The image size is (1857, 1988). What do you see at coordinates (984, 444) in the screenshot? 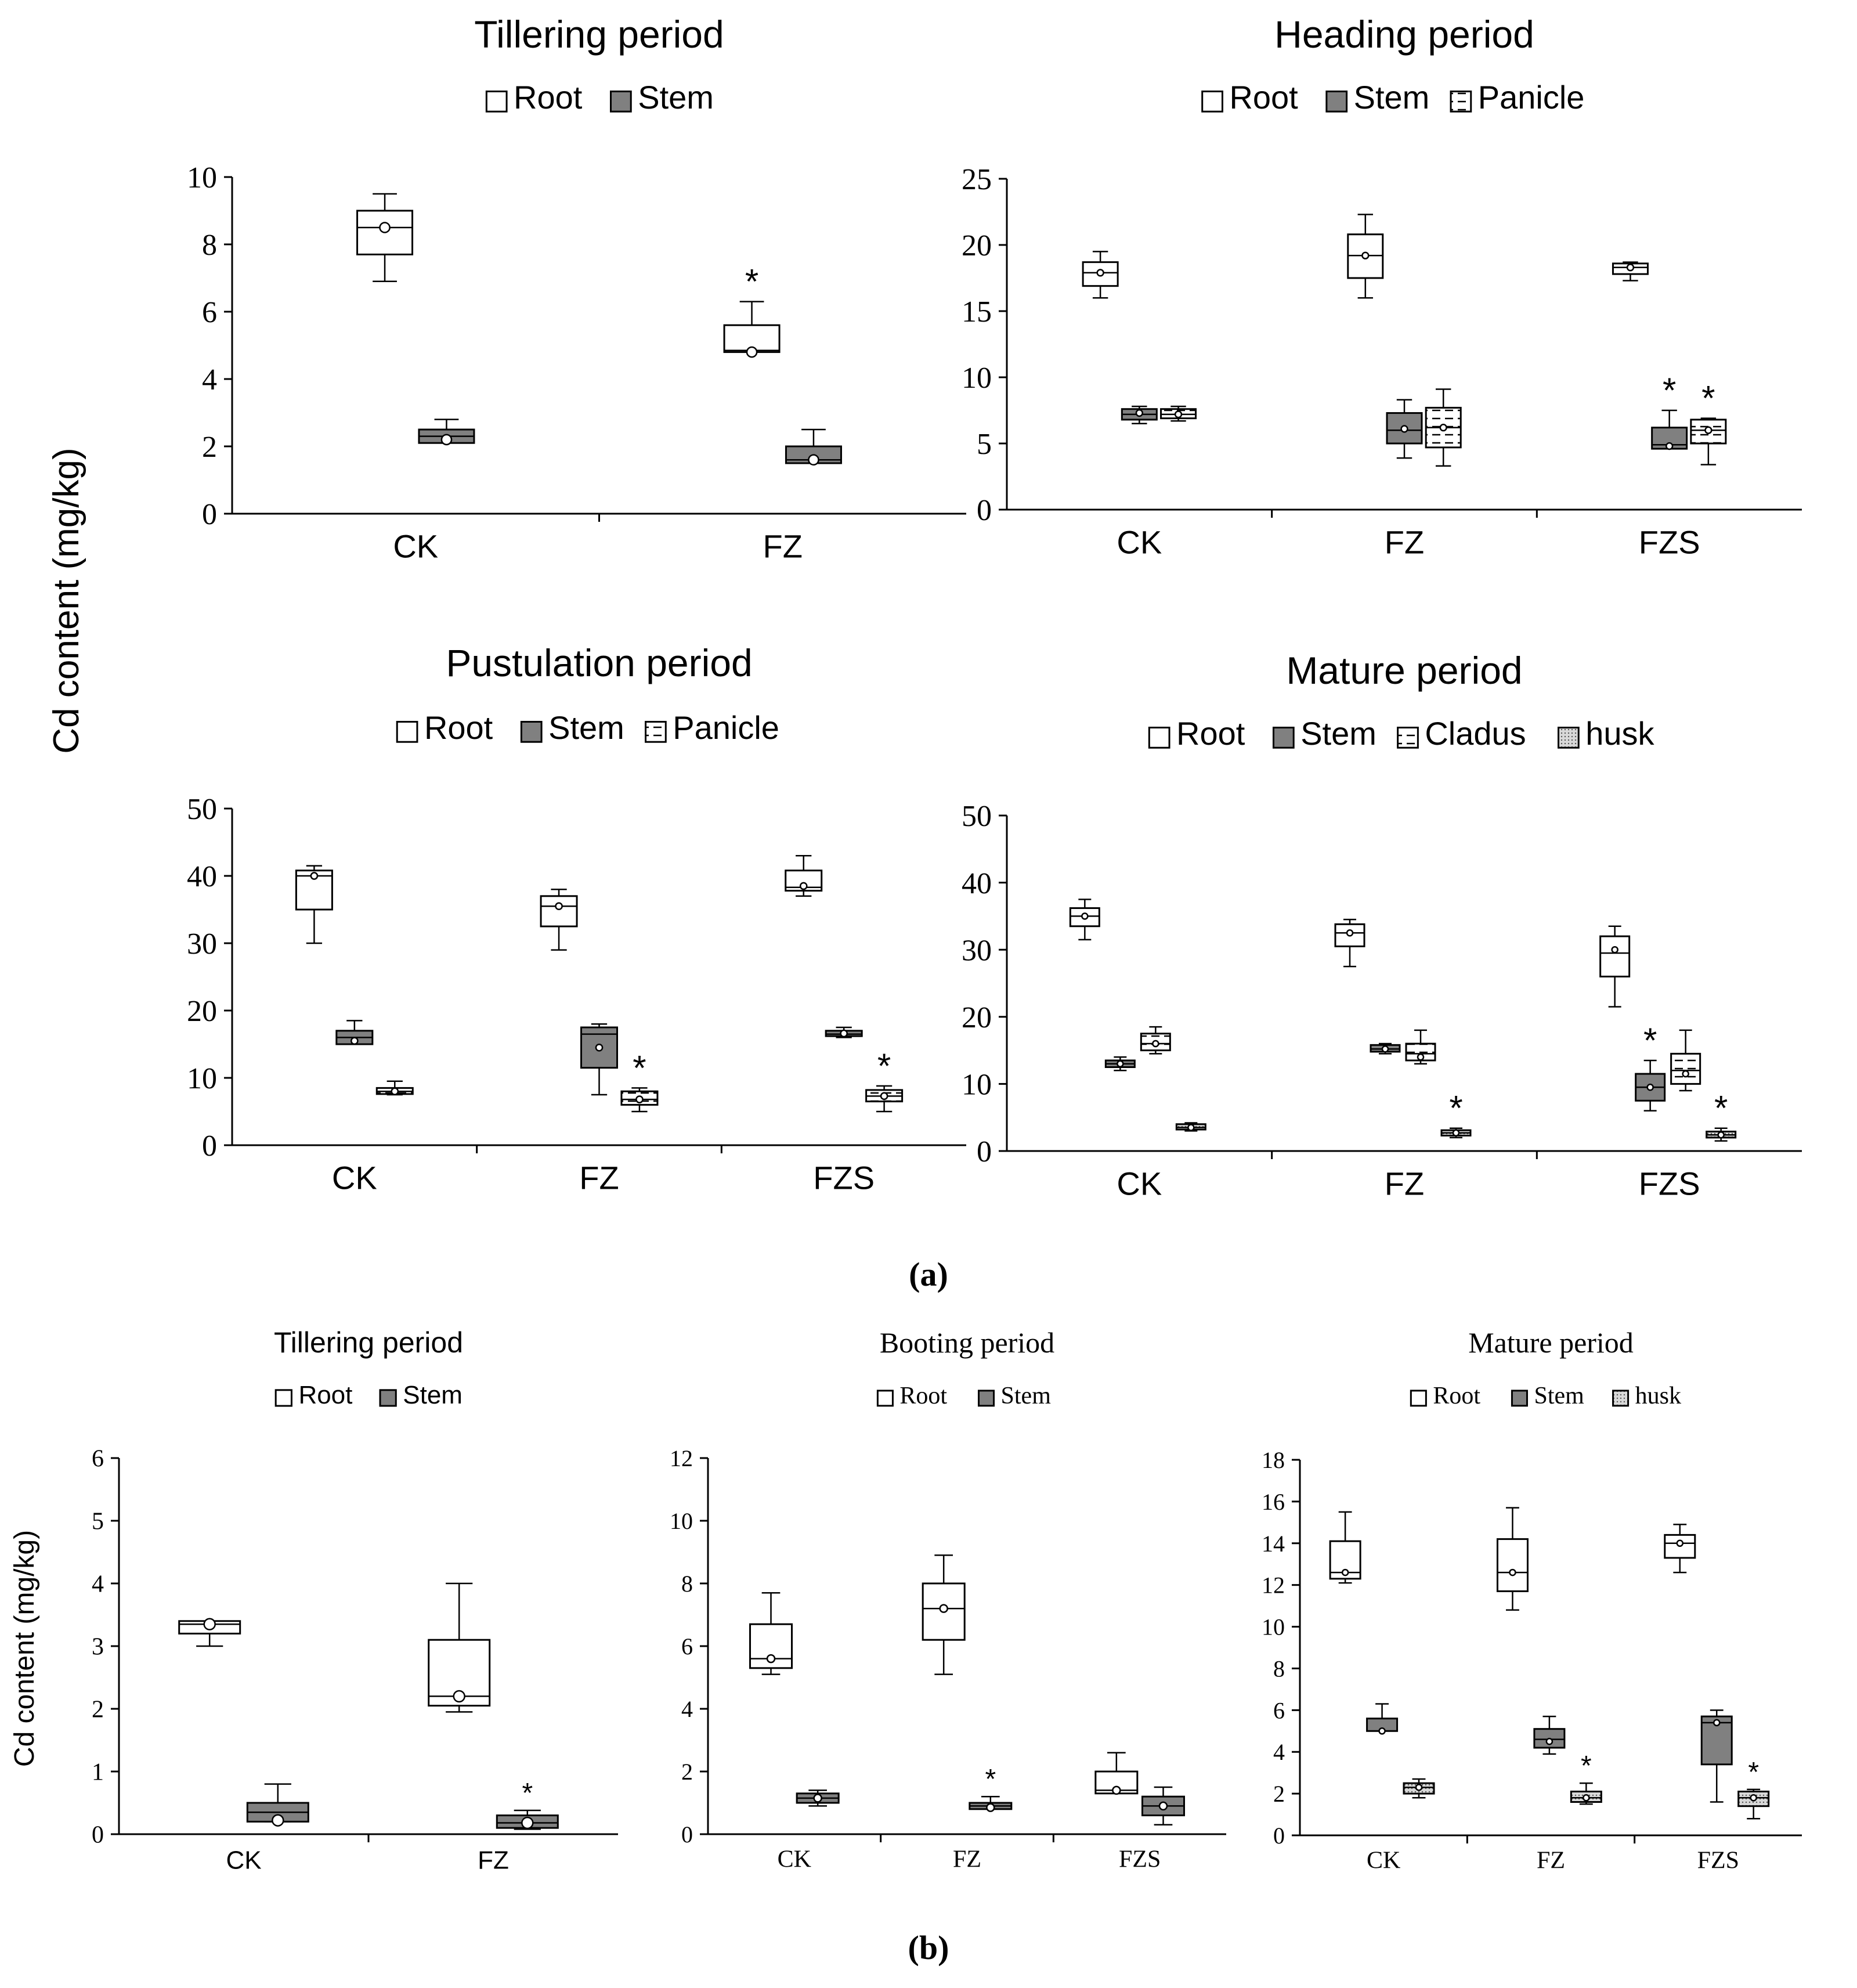
I see `y-tick-label: 5` at bounding box center [984, 444].